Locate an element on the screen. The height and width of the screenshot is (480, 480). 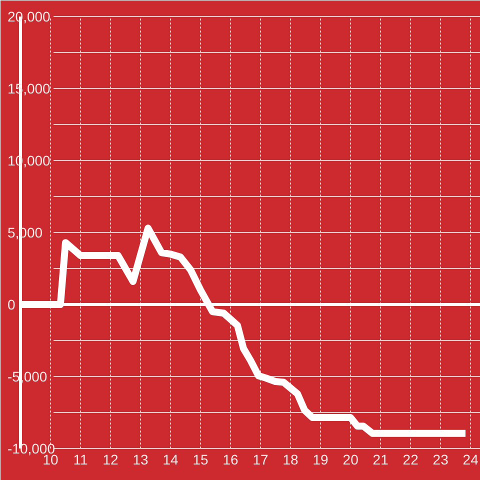
y-tick-label: 20,000 is located at coordinates (29, 16).